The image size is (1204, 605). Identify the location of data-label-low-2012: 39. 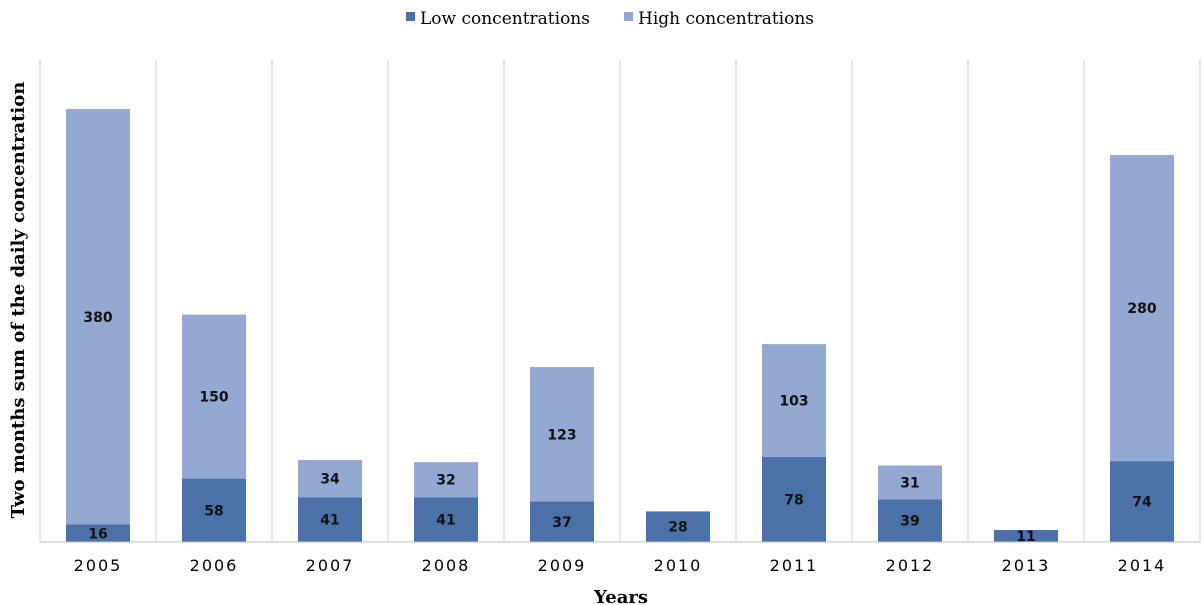
(909, 522).